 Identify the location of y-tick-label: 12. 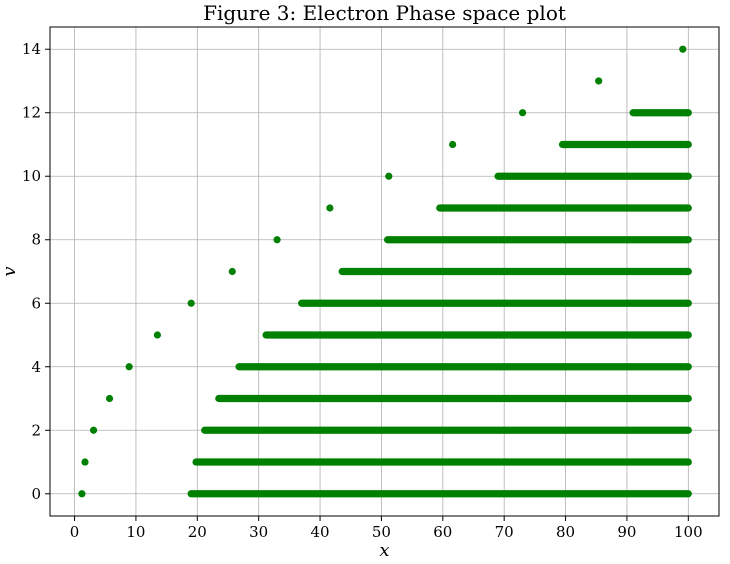
(31, 113).